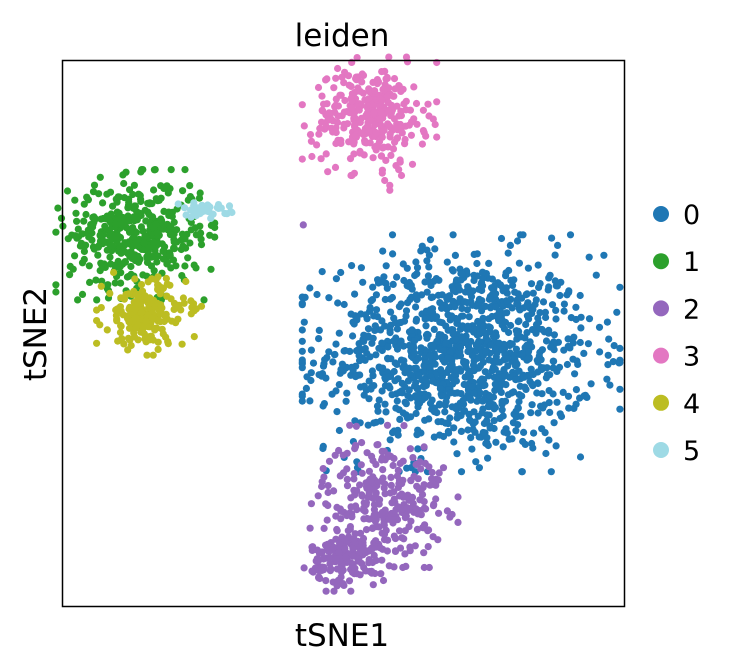 The width and height of the screenshot is (733, 669). What do you see at coordinates (691, 262) in the screenshot?
I see `legend-label-1: 1` at bounding box center [691, 262].